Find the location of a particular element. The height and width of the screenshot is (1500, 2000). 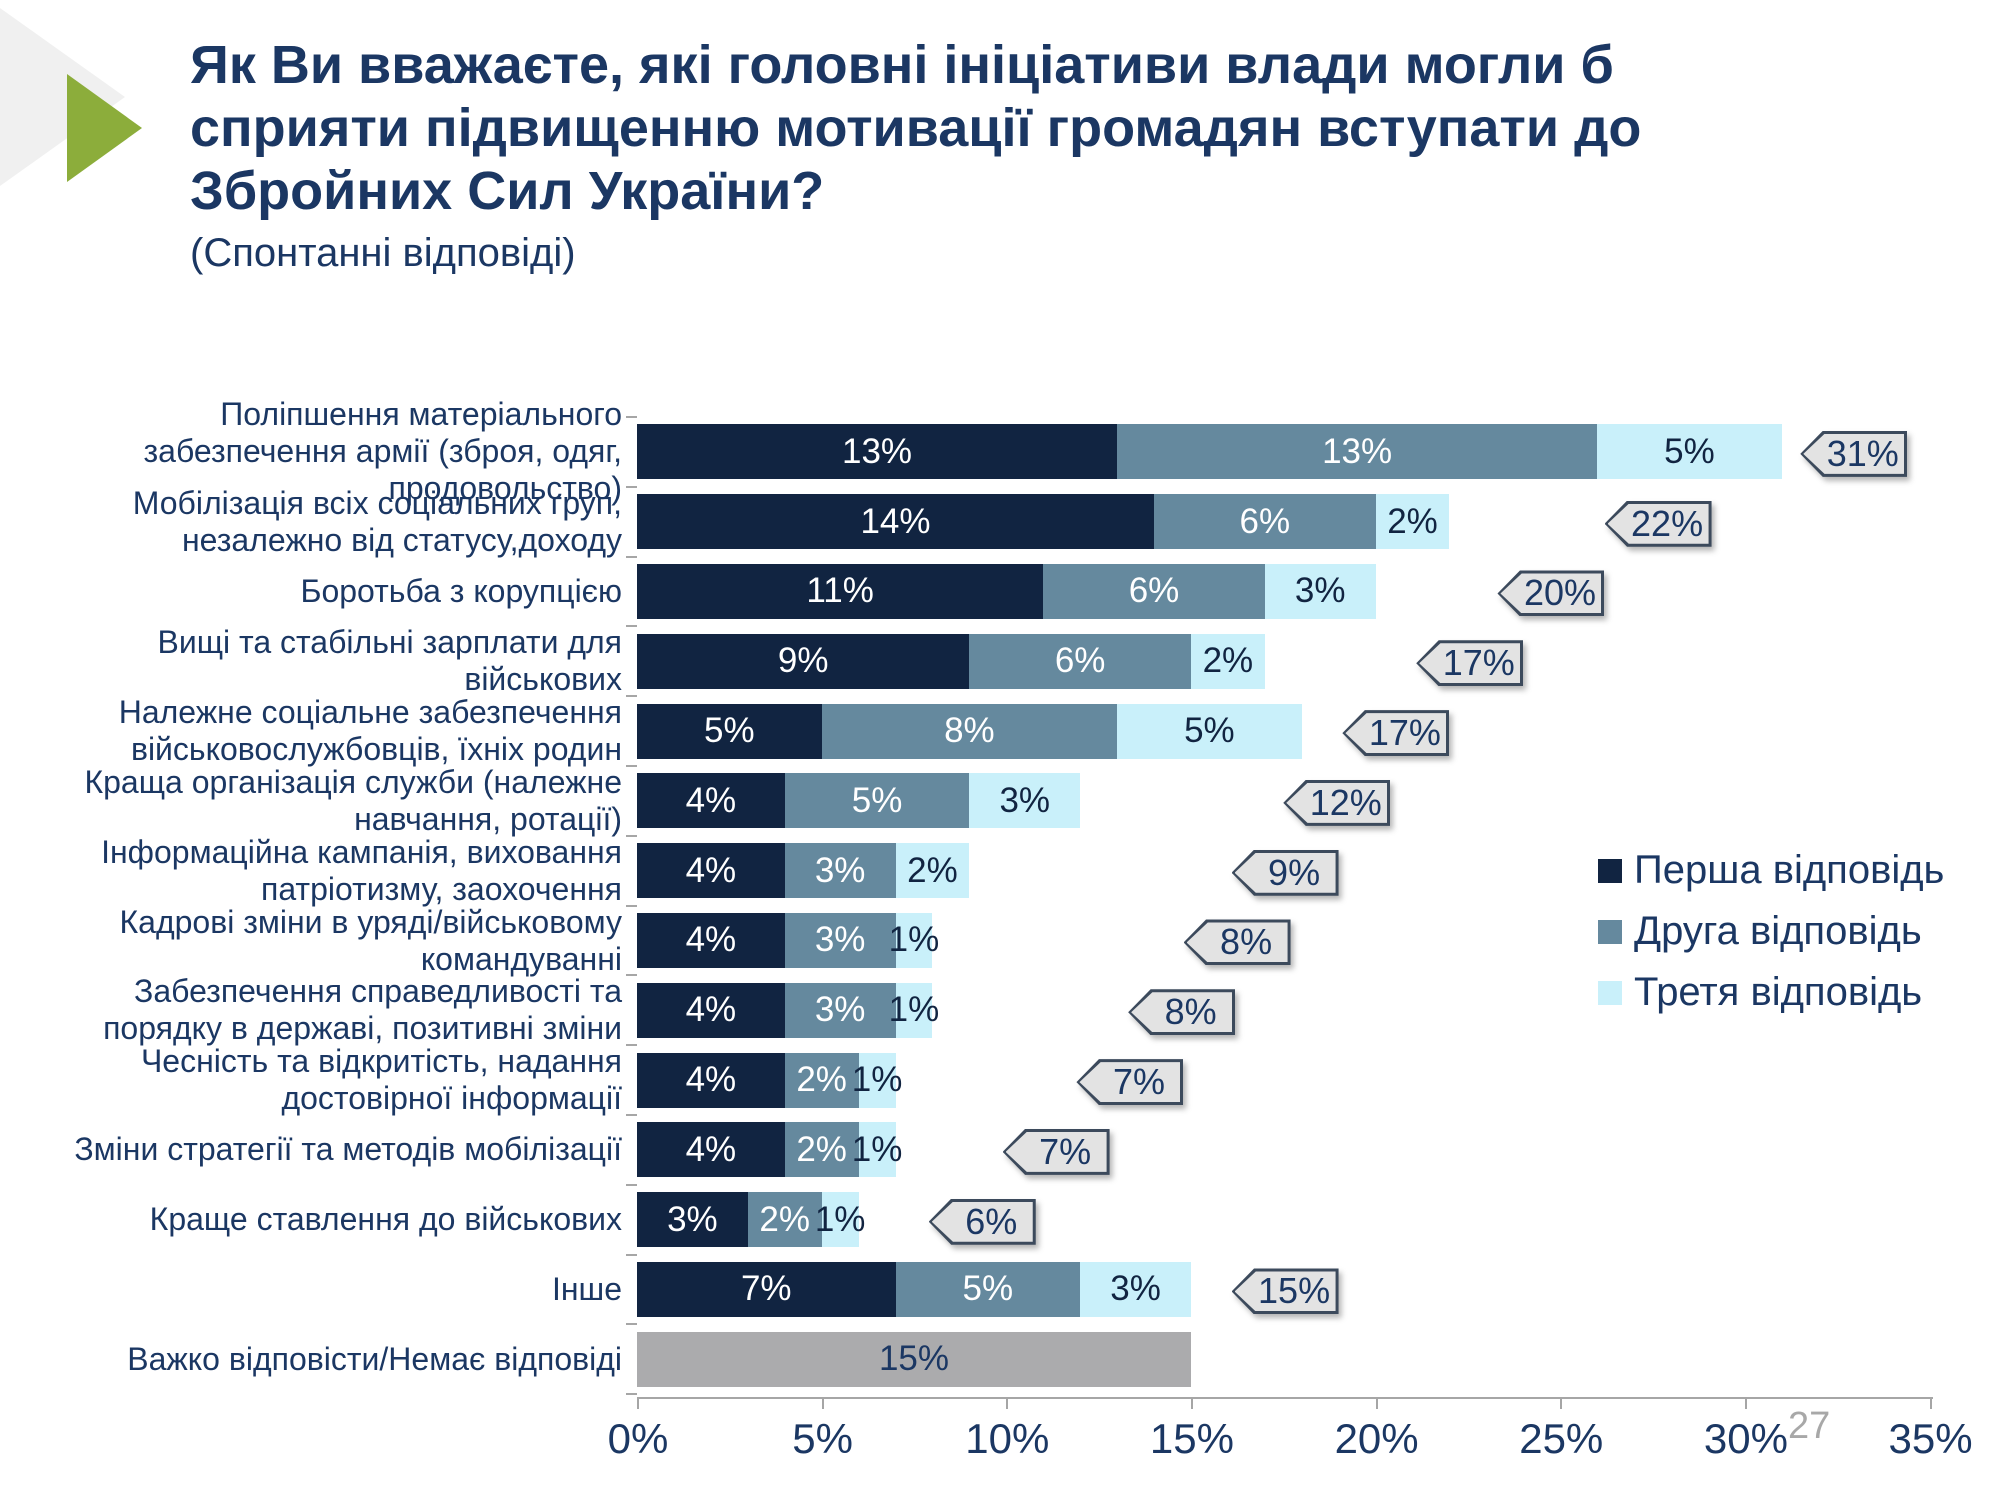

bar: 11% 6% 3% is located at coordinates (1006, 591).